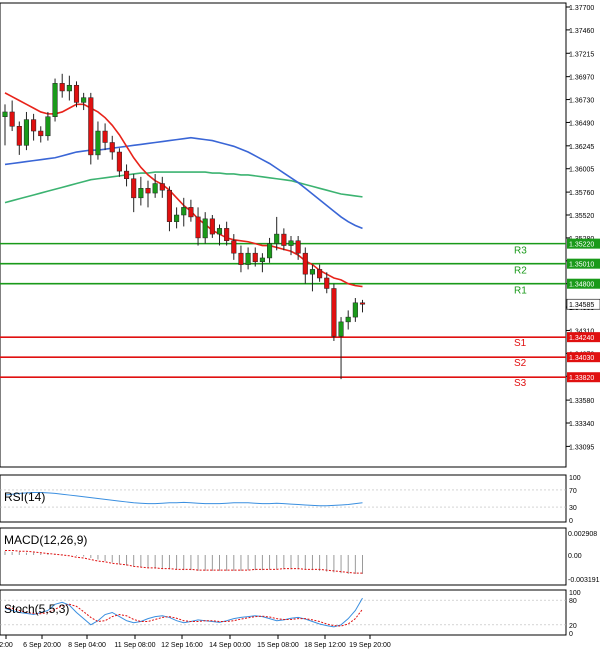  Describe the element at coordinates (520, 363) in the screenshot. I see `level-name-s2: S2` at that location.